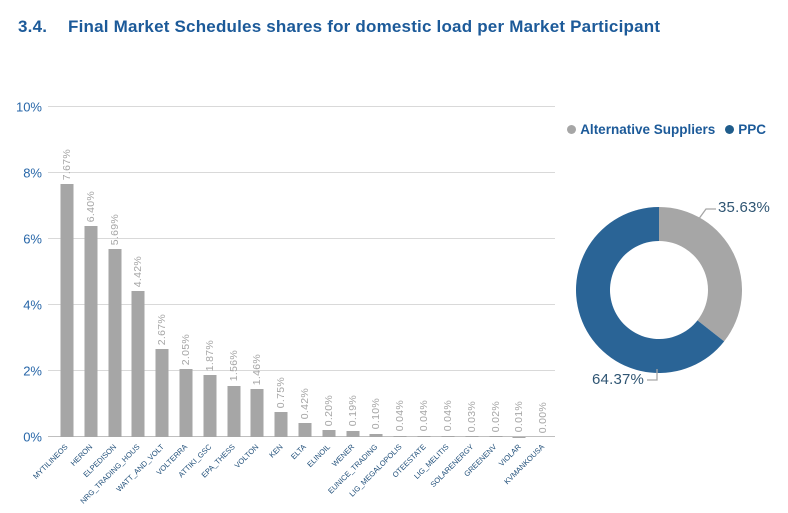 The image size is (788, 513). I want to click on bar-value-label: 7.67%, so click(66, 164).